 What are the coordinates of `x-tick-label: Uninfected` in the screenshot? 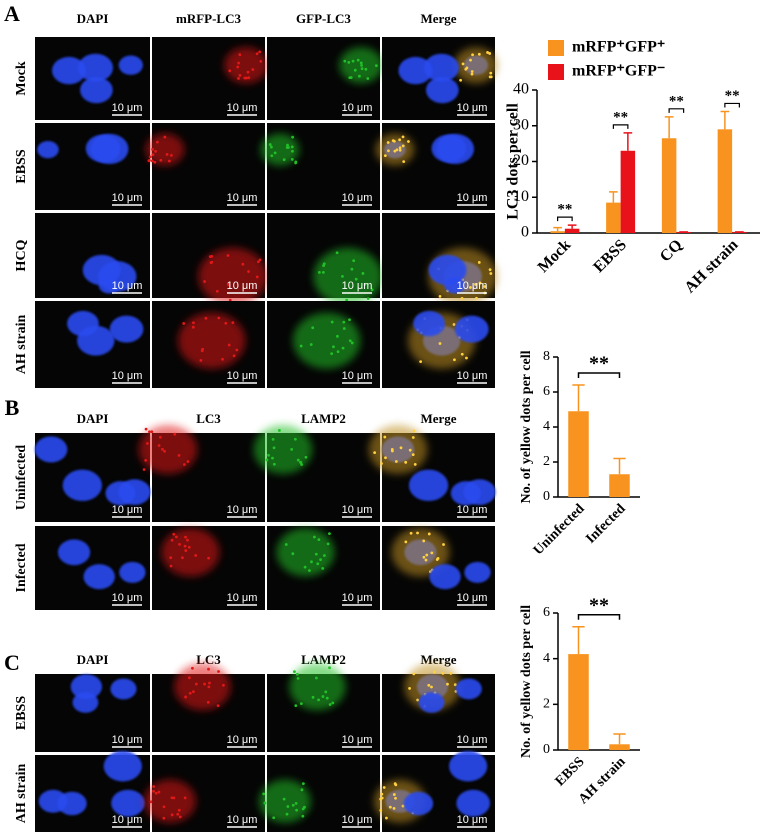 It's located at (559, 529).